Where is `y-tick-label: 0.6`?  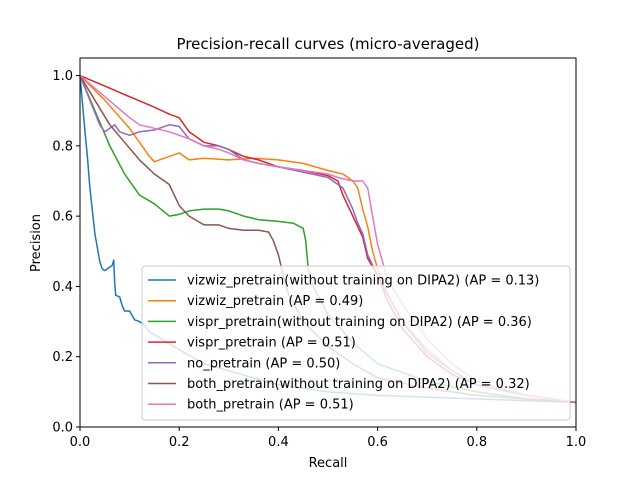
y-tick-label: 0.6 is located at coordinates (62, 217).